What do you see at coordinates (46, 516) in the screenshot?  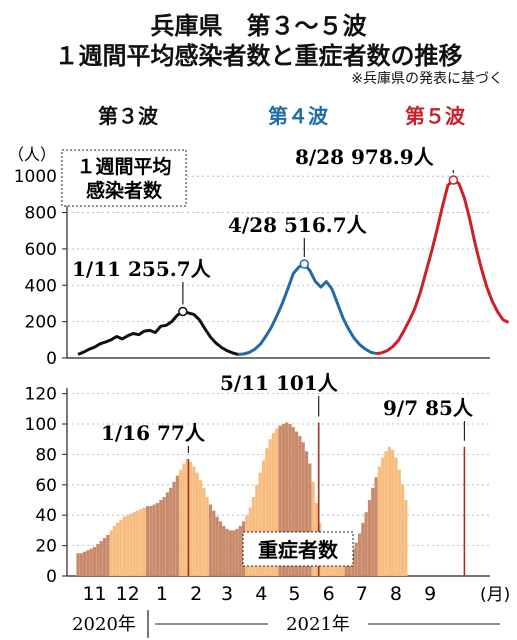 I see `y-tick-label-bottom: 40` at bounding box center [46, 516].